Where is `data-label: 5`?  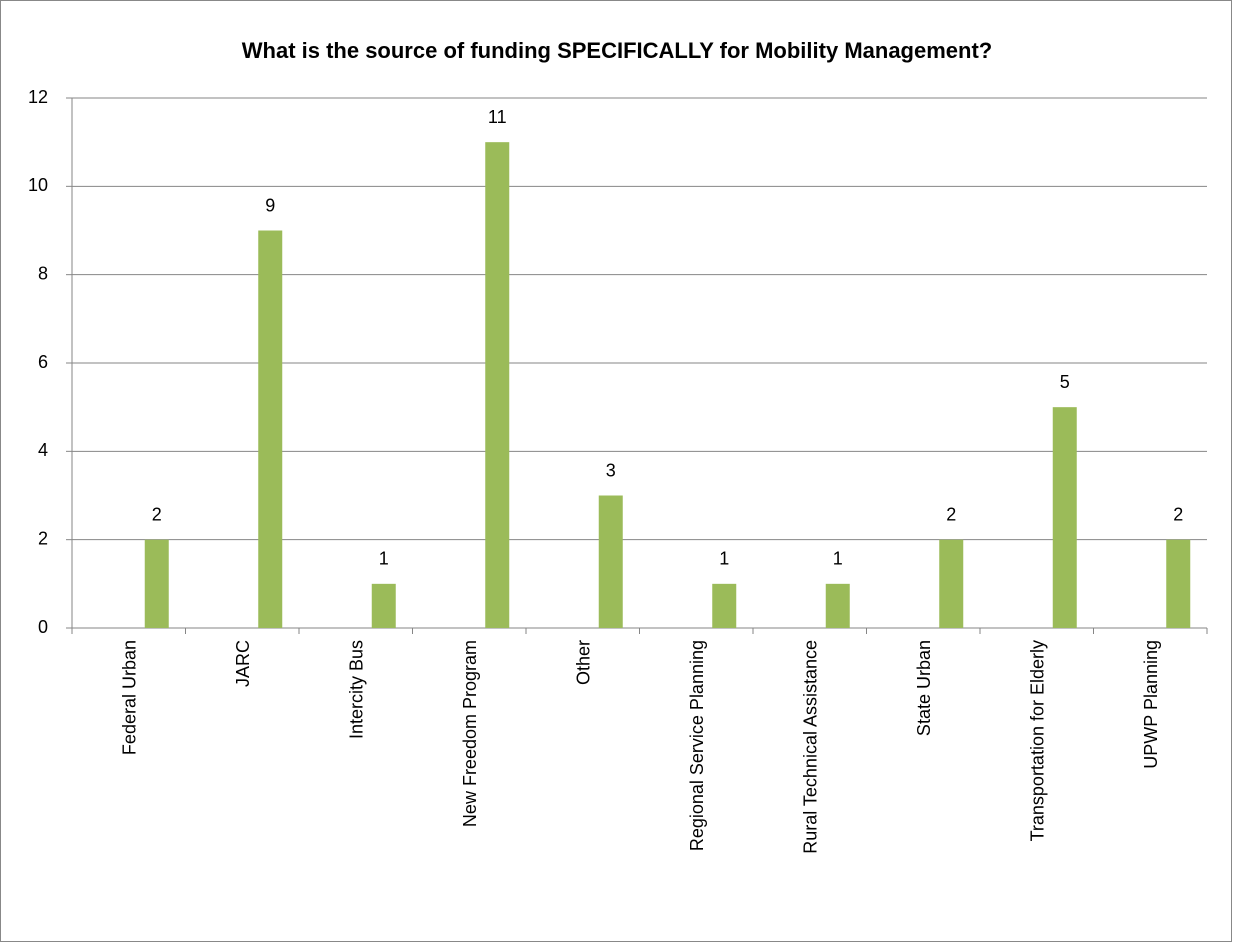
data-label: 5 is located at coordinates (1065, 382).